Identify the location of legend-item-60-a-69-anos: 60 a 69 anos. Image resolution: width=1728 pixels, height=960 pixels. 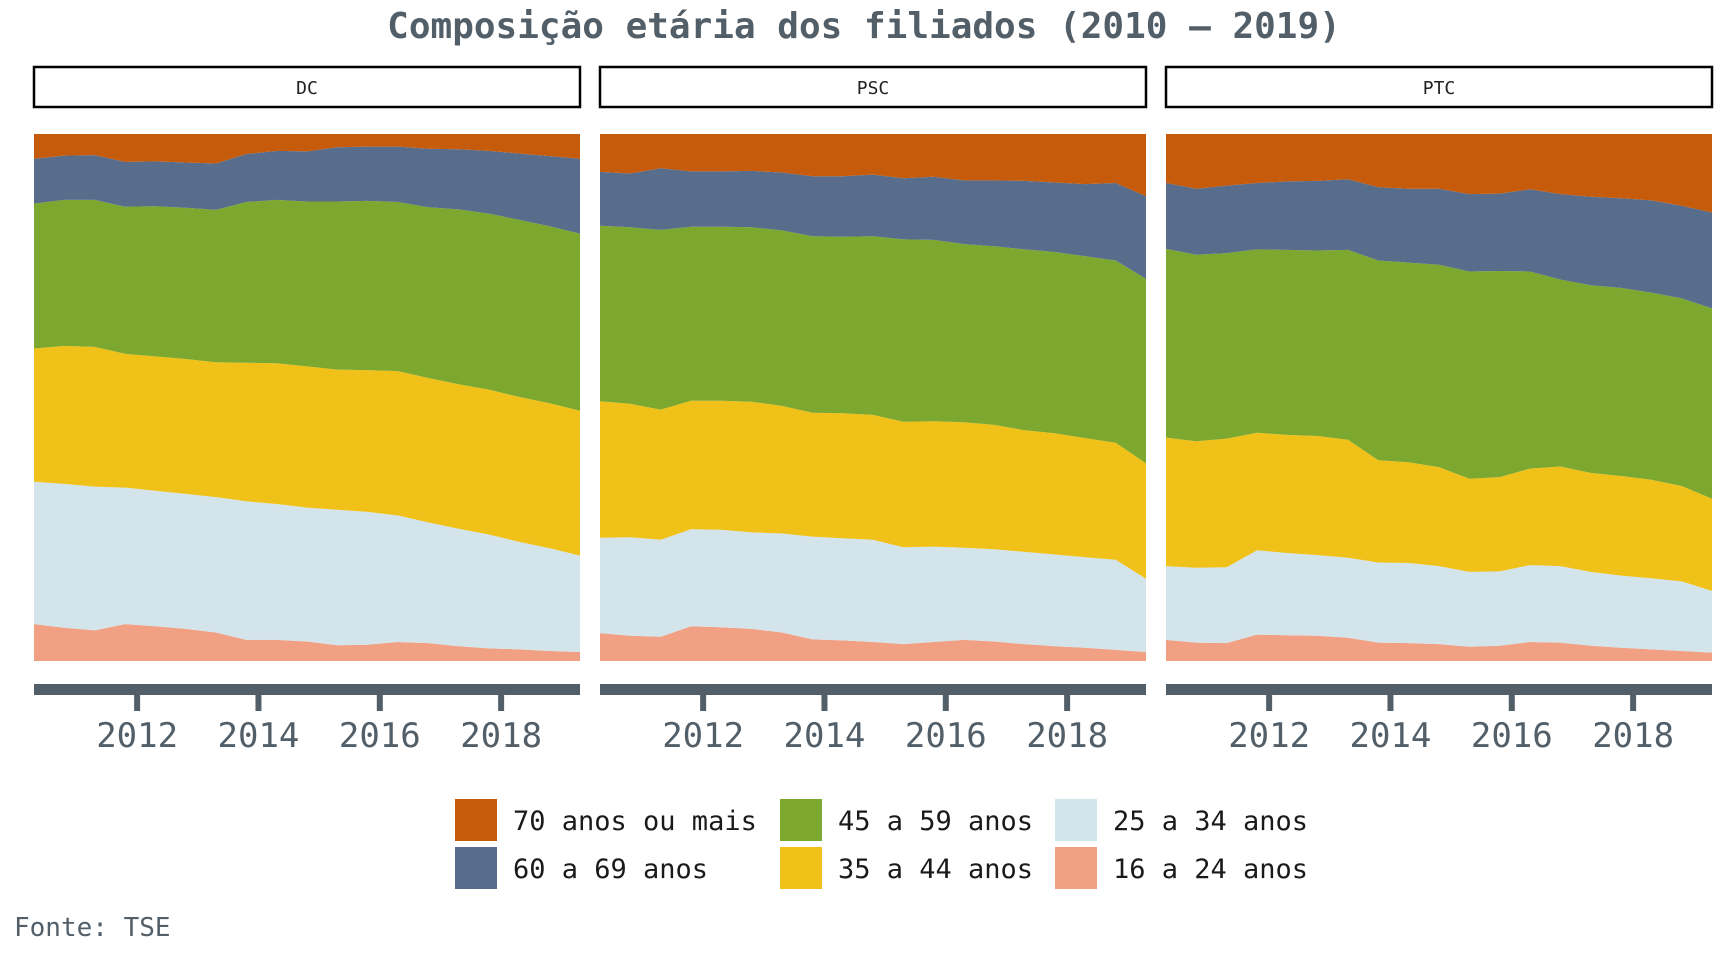
(581, 868).